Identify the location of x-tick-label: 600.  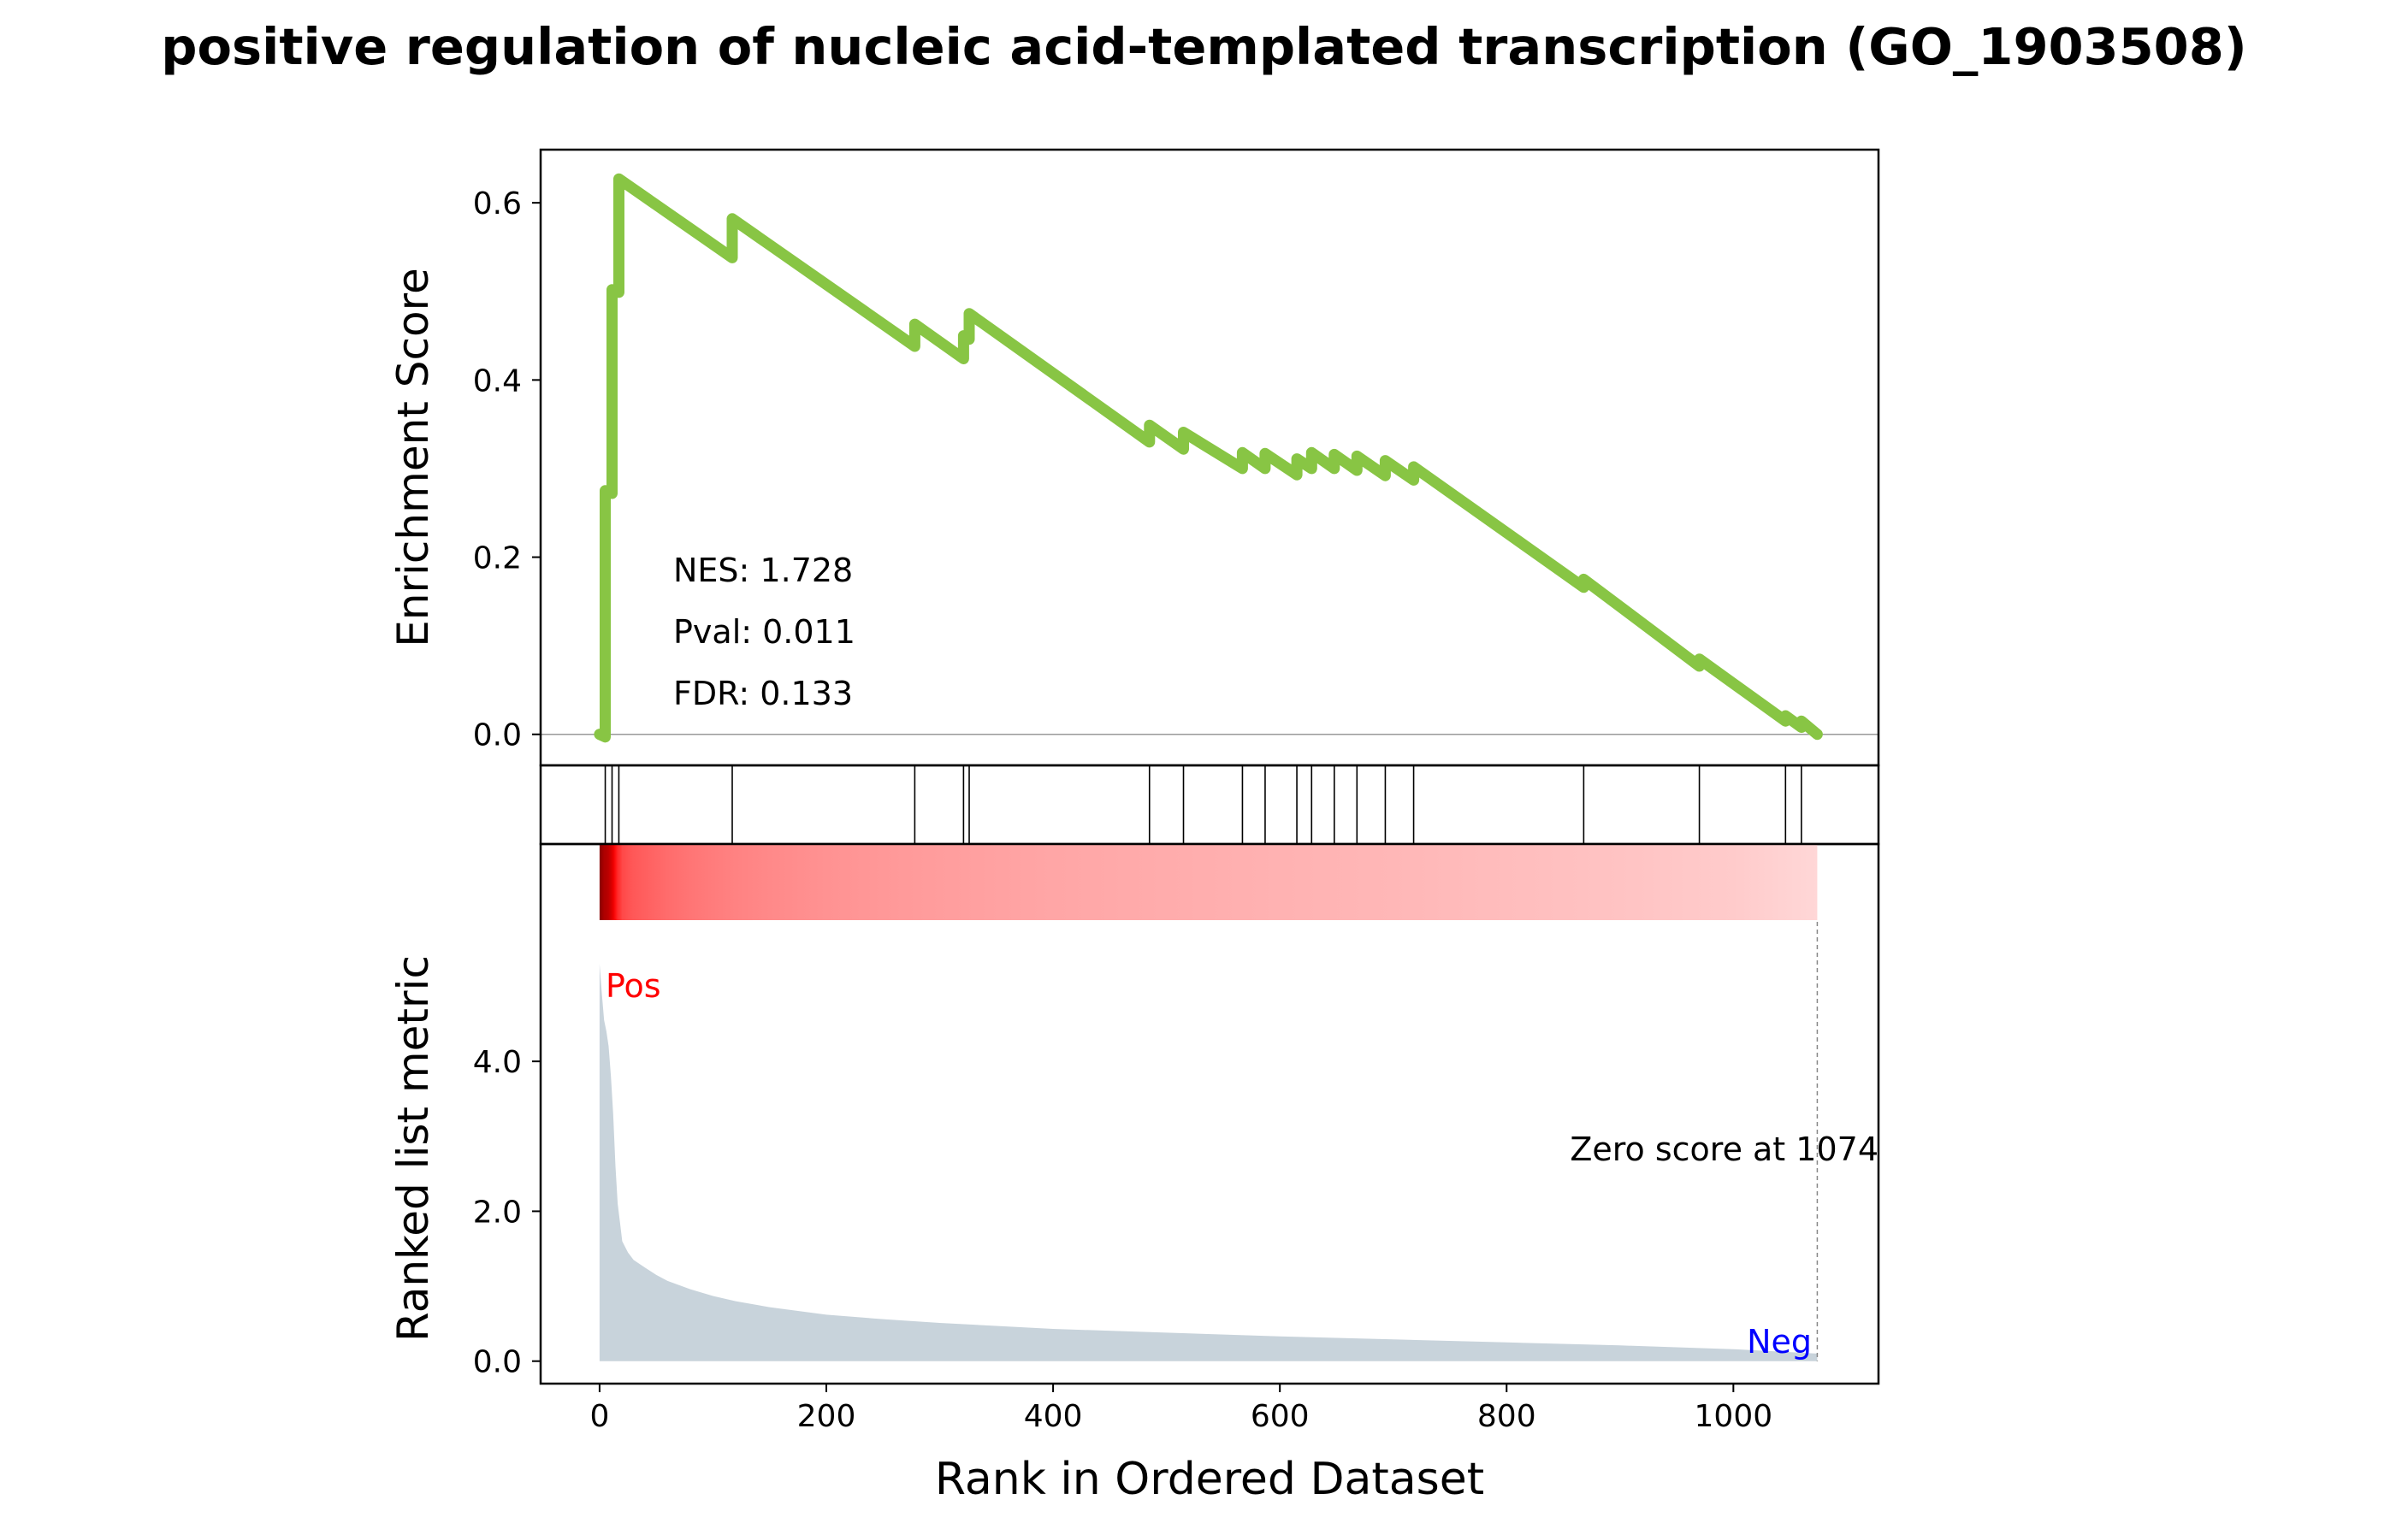
(1280, 1416).